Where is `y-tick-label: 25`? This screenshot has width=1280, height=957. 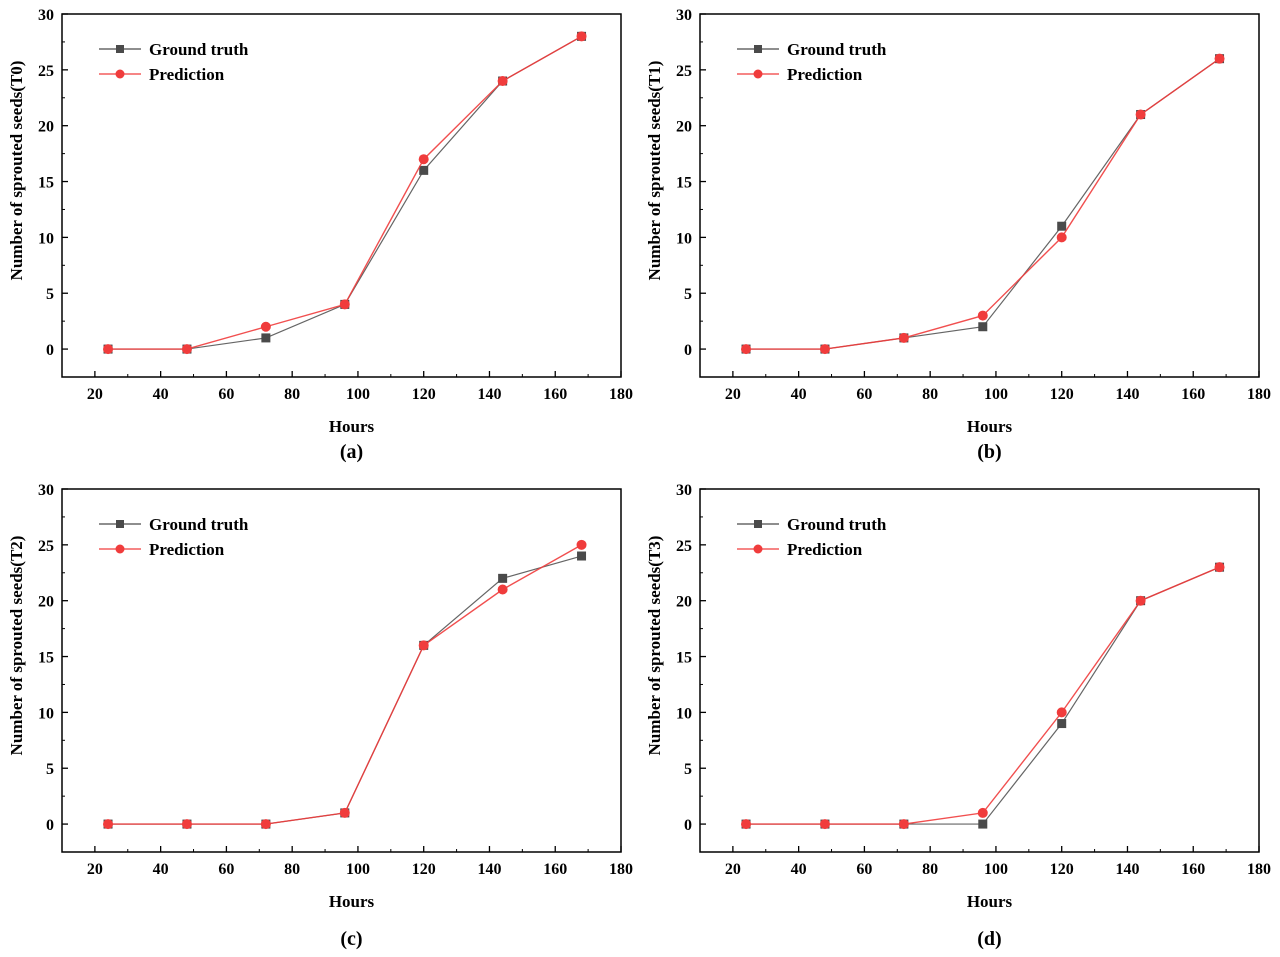 y-tick-label: 25 is located at coordinates (46, 71).